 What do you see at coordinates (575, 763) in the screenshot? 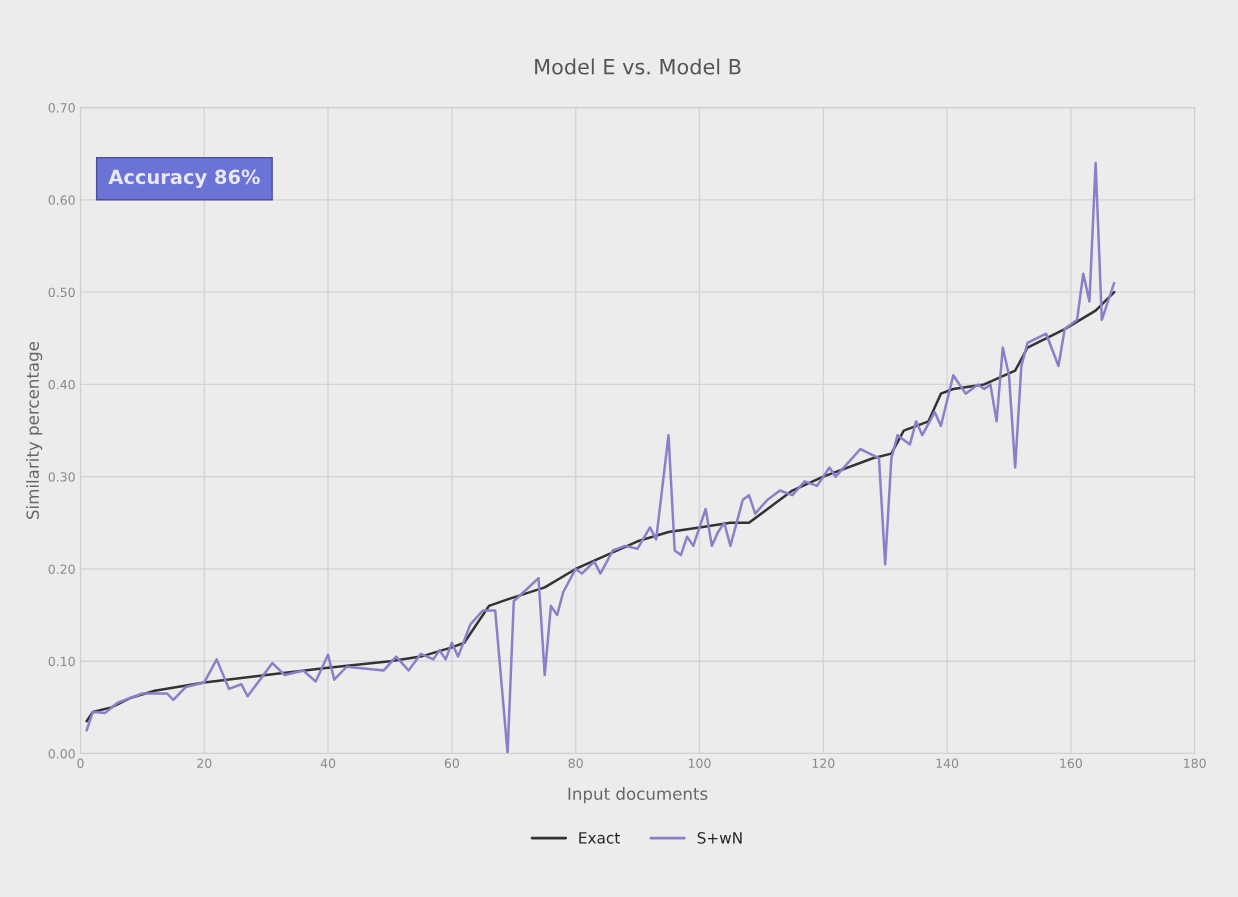
I see `x-tick-label: 80` at bounding box center [575, 763].